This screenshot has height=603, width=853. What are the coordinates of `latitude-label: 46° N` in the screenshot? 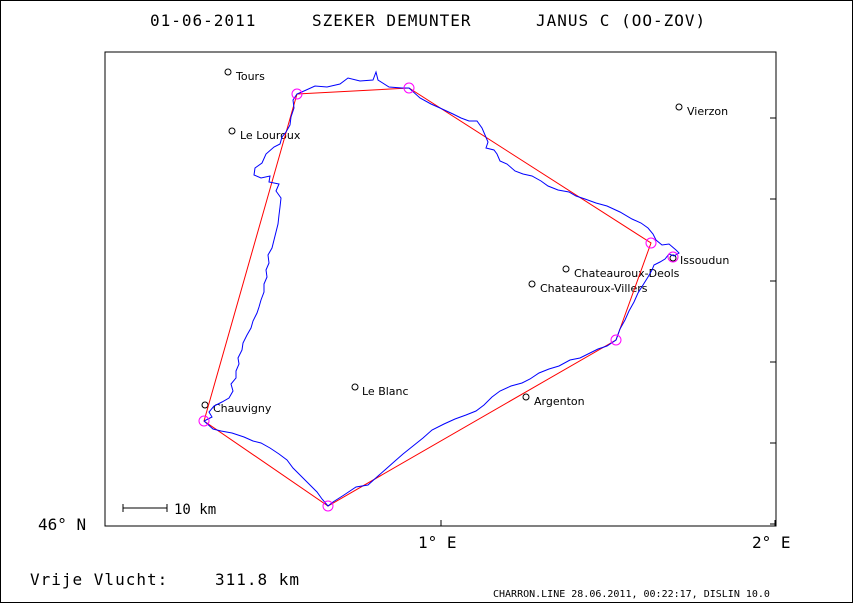 It's located at (62, 524).